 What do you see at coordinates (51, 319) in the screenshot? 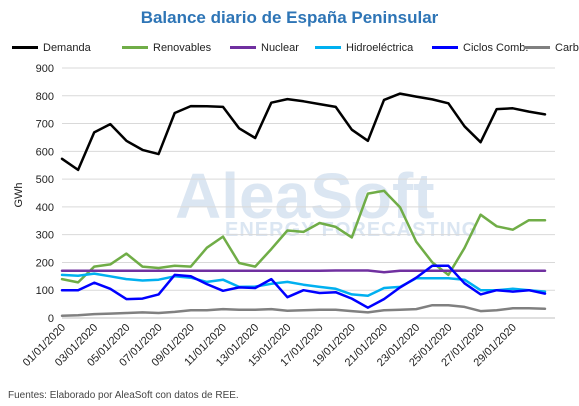
I see `y-tick-label: 0` at bounding box center [51, 319].